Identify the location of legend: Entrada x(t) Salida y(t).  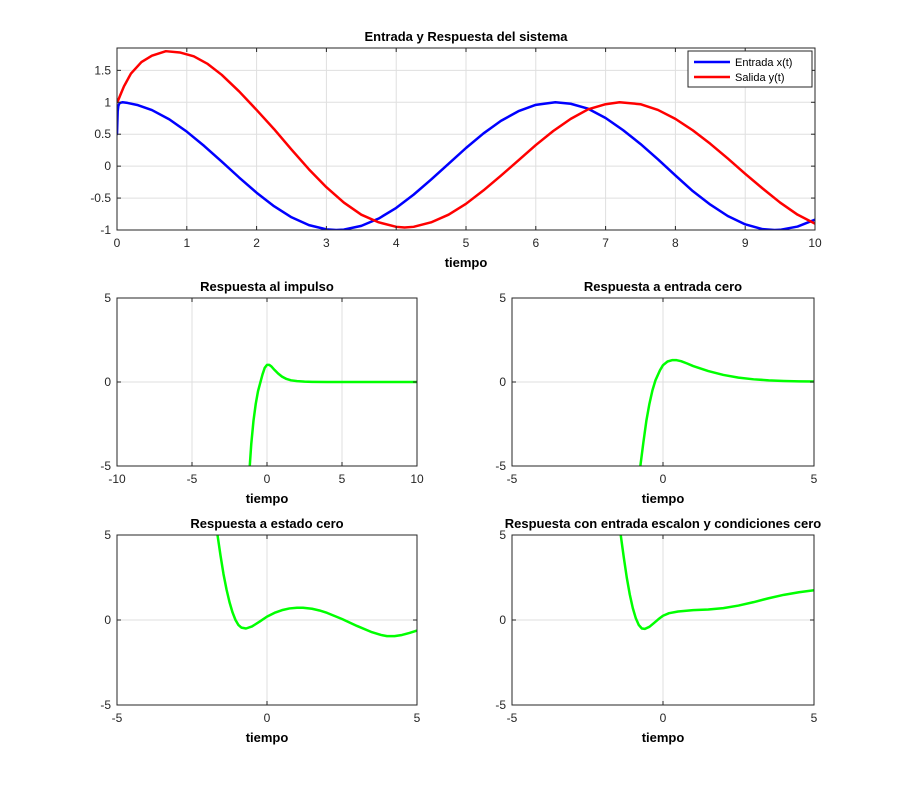
(750, 69).